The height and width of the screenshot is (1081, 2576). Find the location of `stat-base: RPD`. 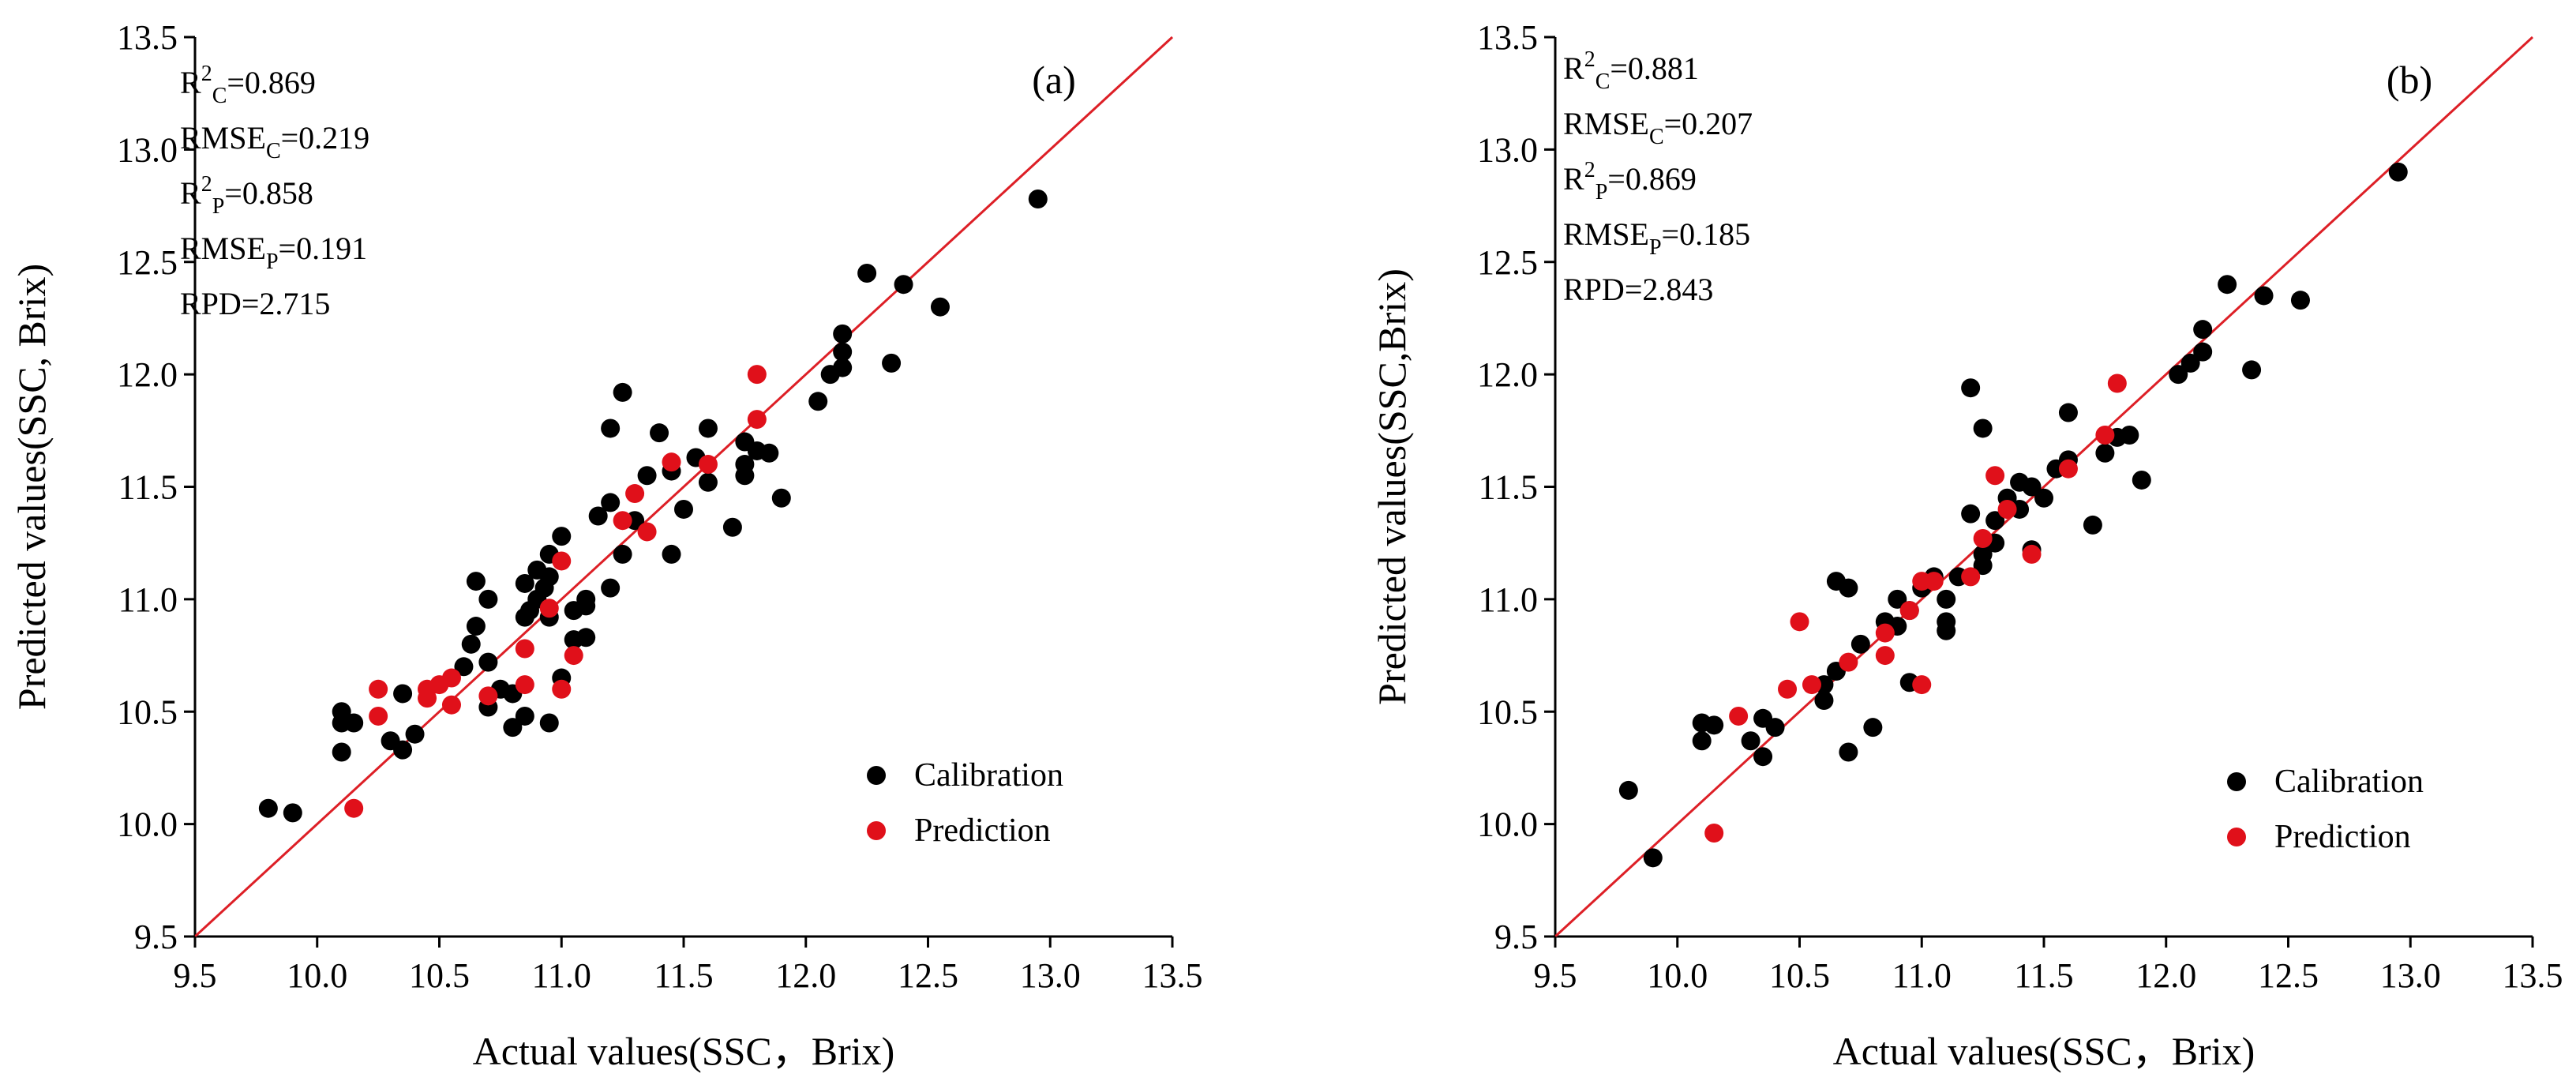

stat-base: RPD is located at coordinates (1594, 289).